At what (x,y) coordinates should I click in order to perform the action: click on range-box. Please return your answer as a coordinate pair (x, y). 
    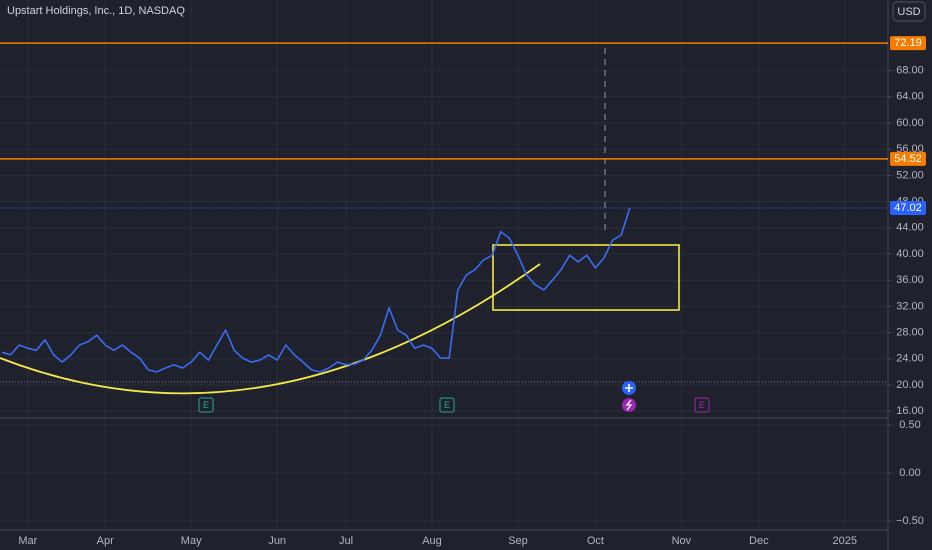
    Looking at the image, I should click on (586, 277).